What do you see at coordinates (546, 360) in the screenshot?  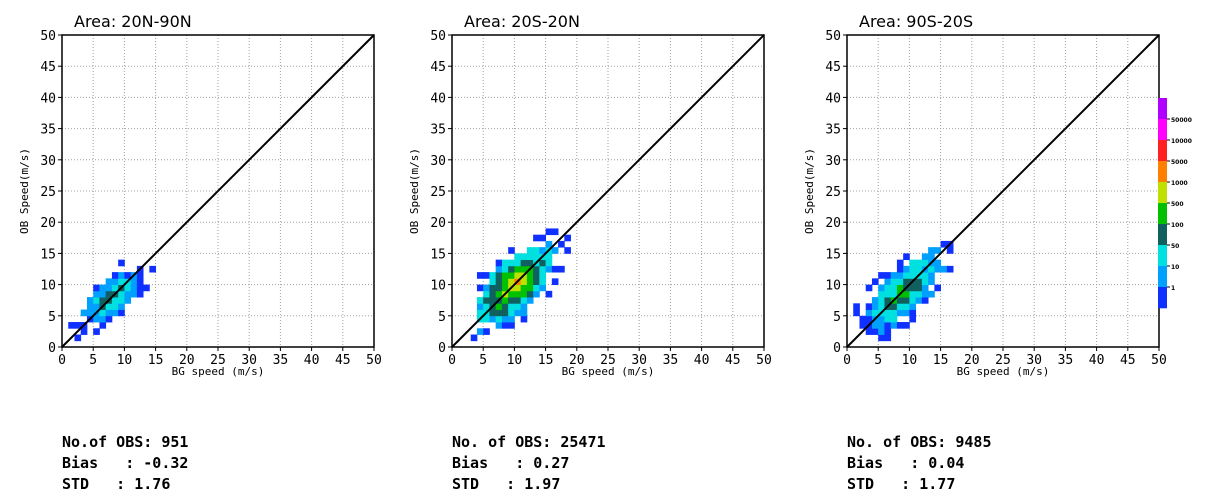 I see `x-tick-label: 15` at bounding box center [546, 360].